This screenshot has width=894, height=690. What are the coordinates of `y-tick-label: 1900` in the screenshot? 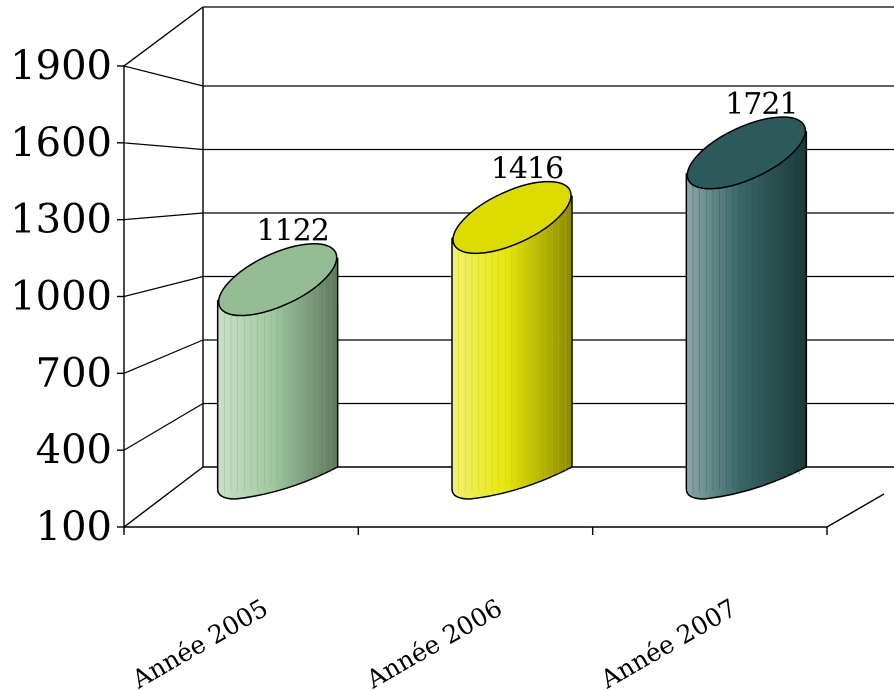 It's located at (61, 66).